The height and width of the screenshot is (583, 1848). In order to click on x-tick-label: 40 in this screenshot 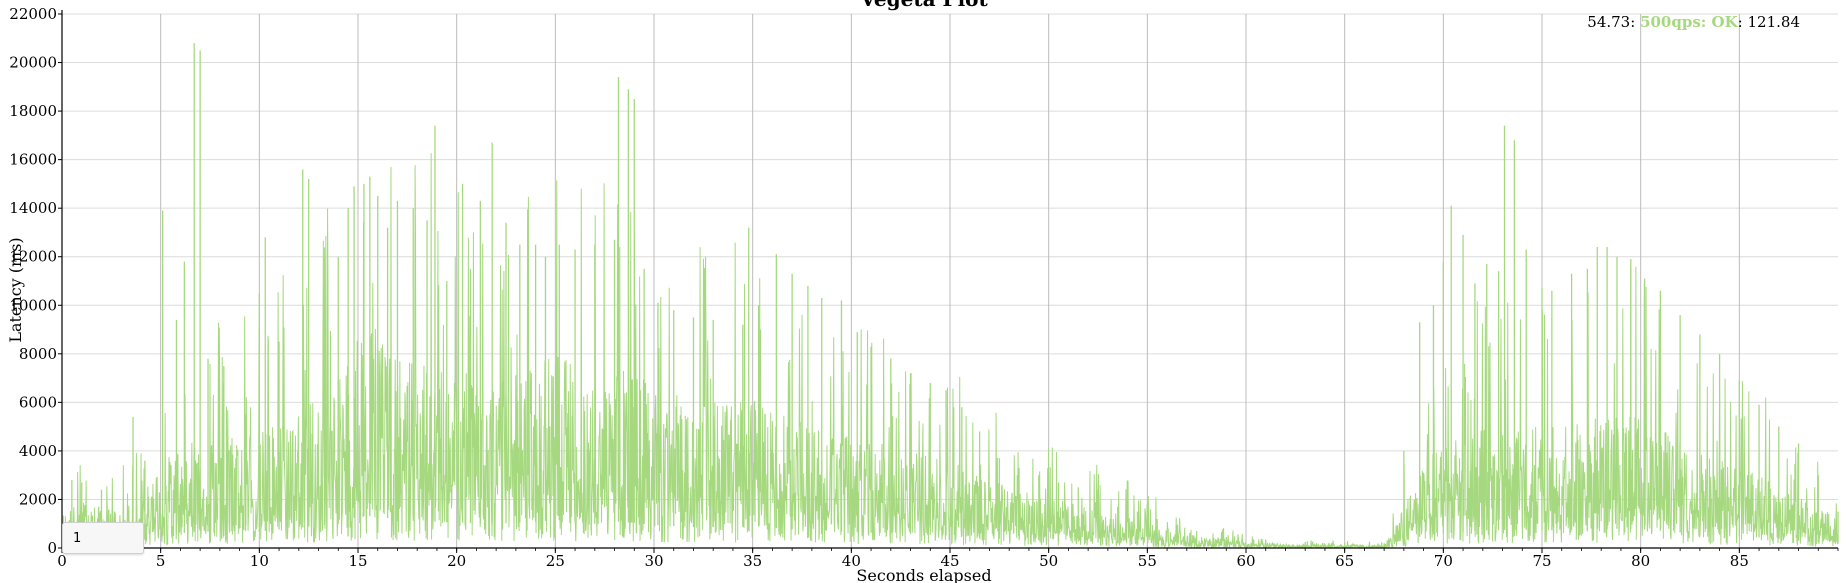, I will do `click(851, 561)`.